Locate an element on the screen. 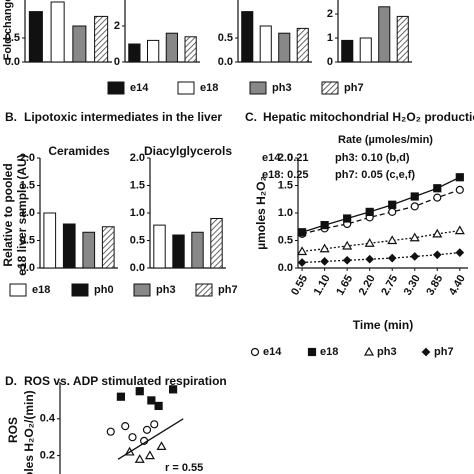 The width and height of the screenshot is (474, 474). y-axis-label: Fold change is located at coordinates (8, 30).